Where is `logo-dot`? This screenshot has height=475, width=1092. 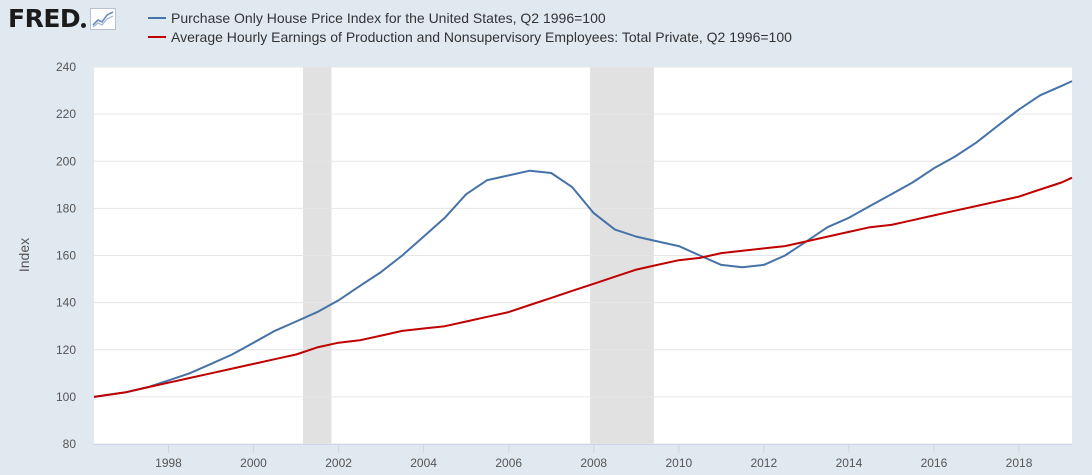 logo-dot is located at coordinates (84, 25).